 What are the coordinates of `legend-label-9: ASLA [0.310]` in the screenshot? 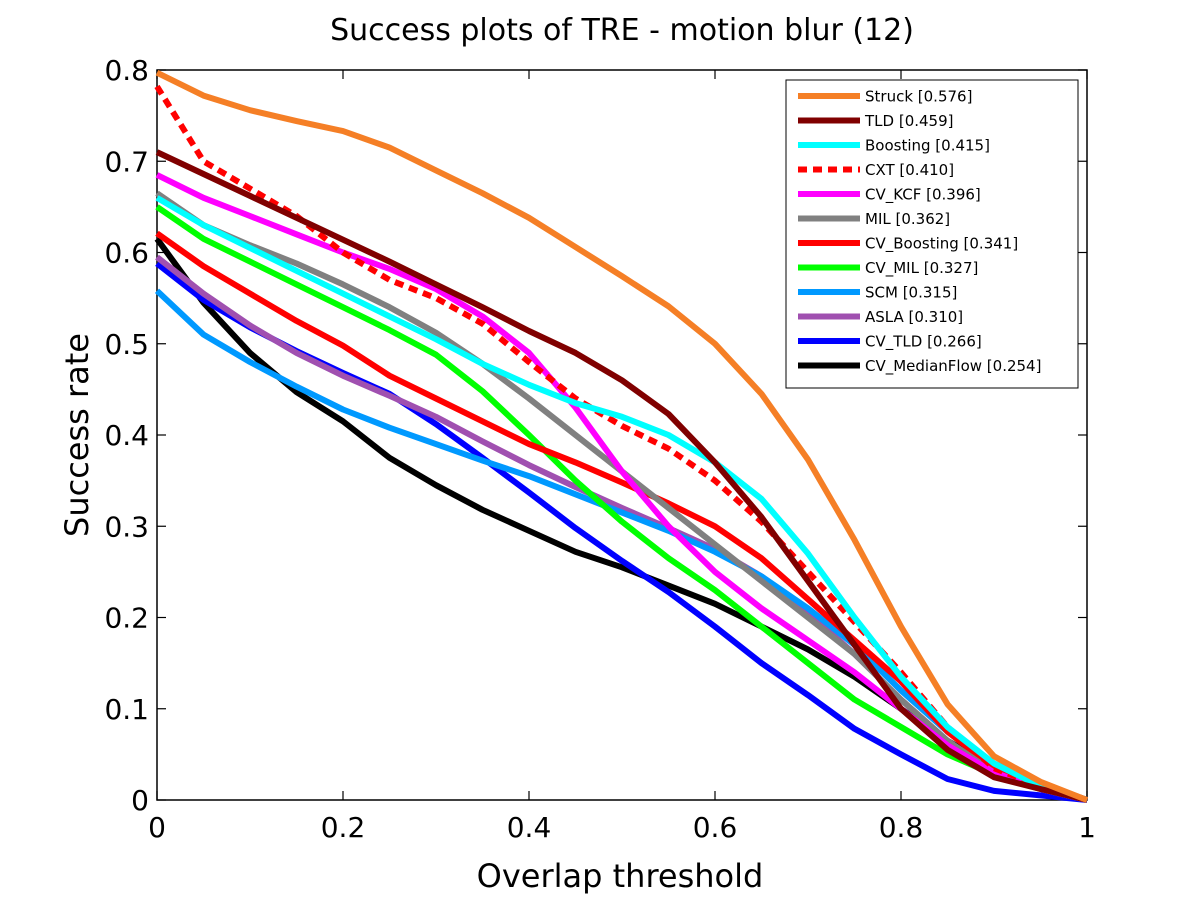 It's located at (914, 317).